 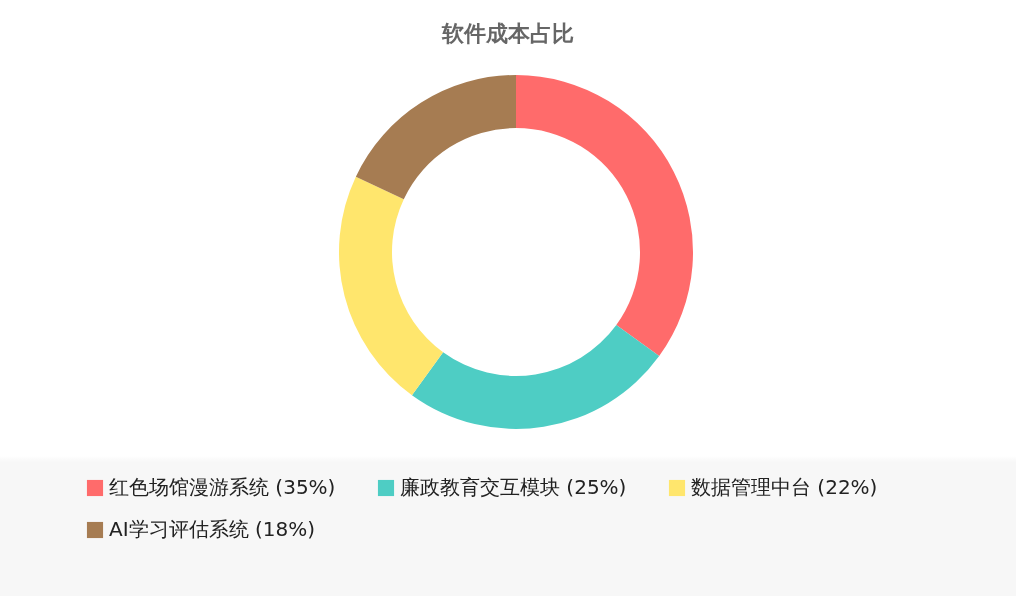 What do you see at coordinates (212, 529) in the screenshot?
I see `legend-label: AI学习评估系统 (18%)` at bounding box center [212, 529].